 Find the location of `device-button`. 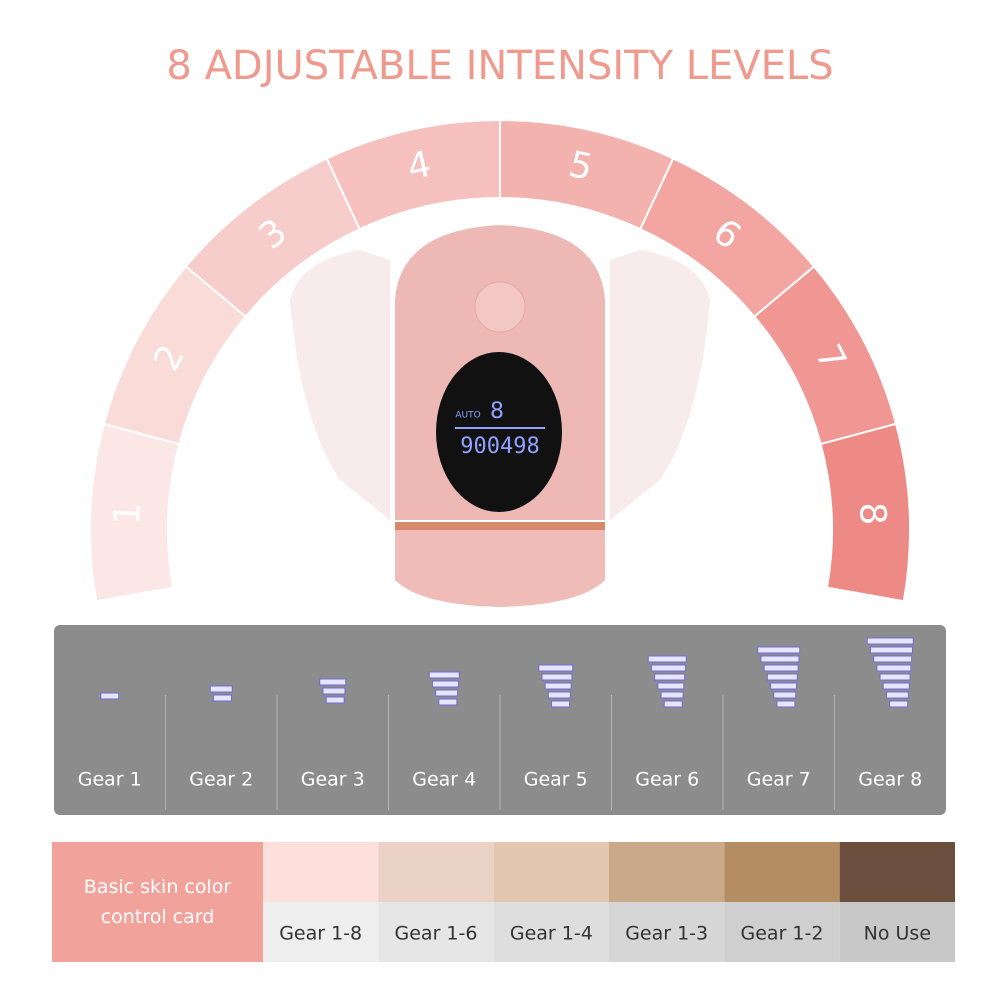

device-button is located at coordinates (500, 307).